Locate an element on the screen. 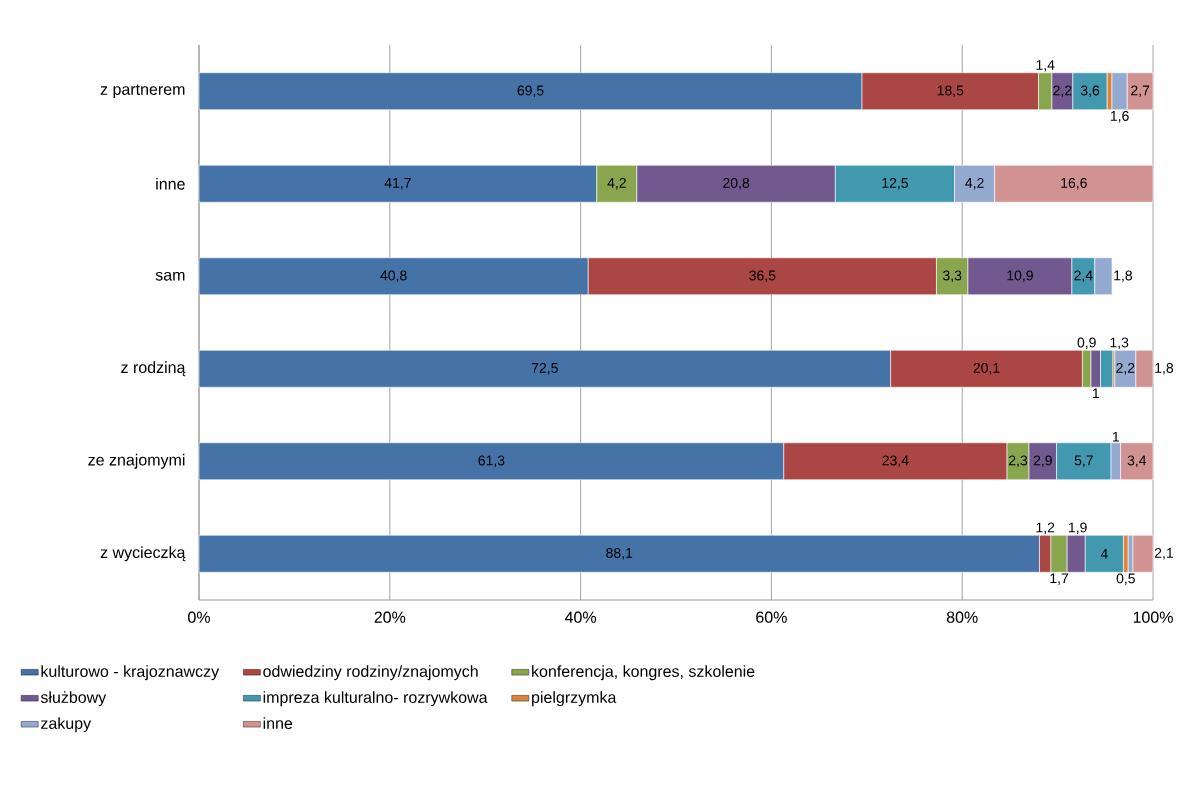  data-label: 61,3 is located at coordinates (491, 461).